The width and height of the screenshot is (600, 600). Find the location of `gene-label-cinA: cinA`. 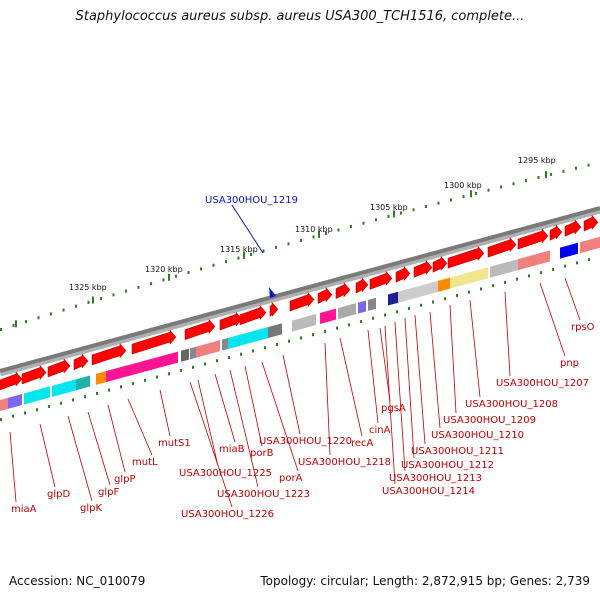

gene-label-cinA: cinA is located at coordinates (380, 430).